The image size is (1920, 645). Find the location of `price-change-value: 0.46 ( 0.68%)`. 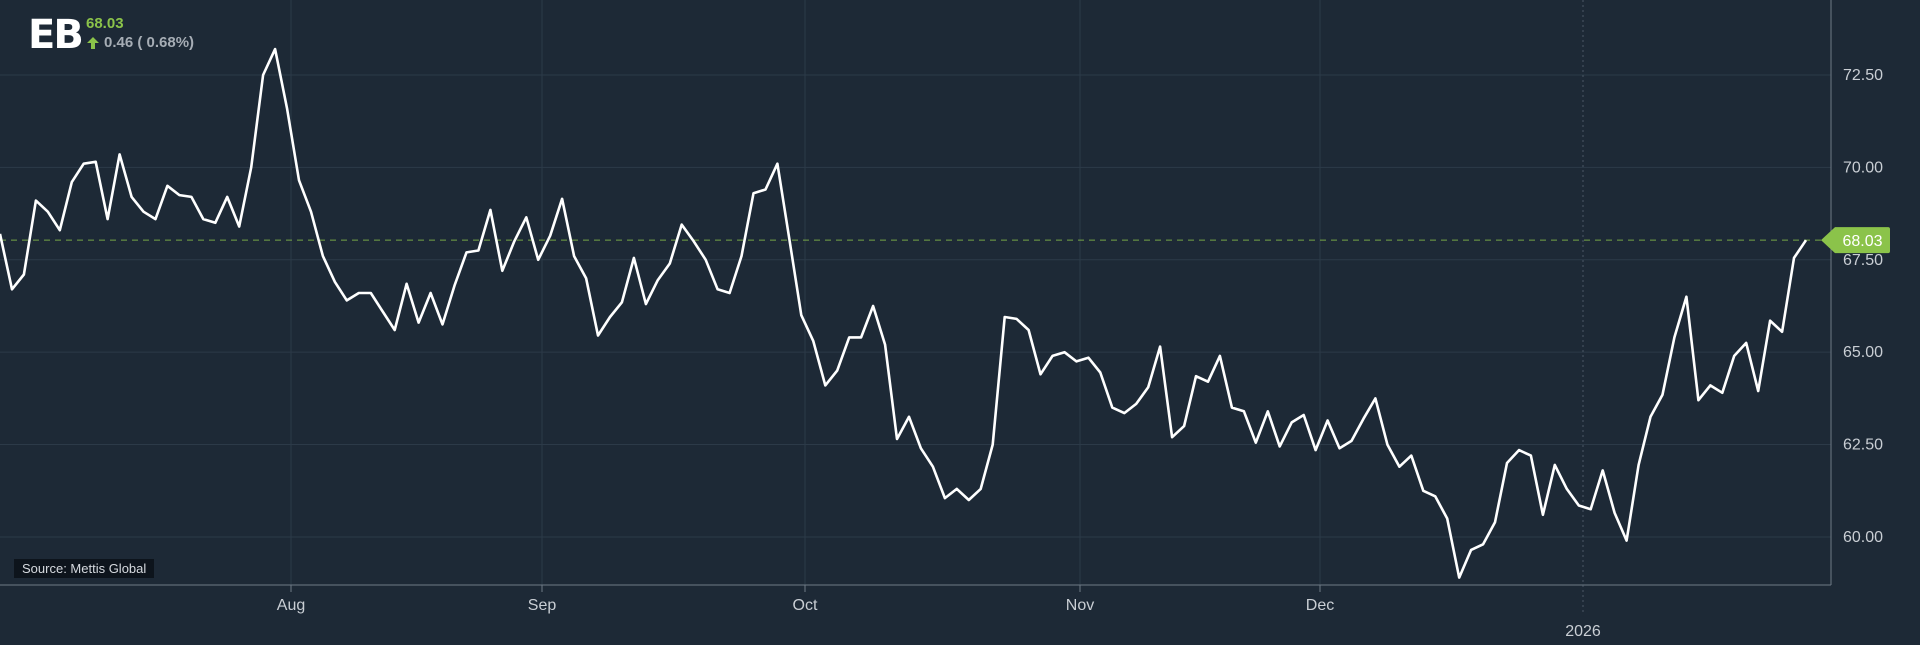

price-change-value: 0.46 ( 0.68%) is located at coordinates (149, 42).